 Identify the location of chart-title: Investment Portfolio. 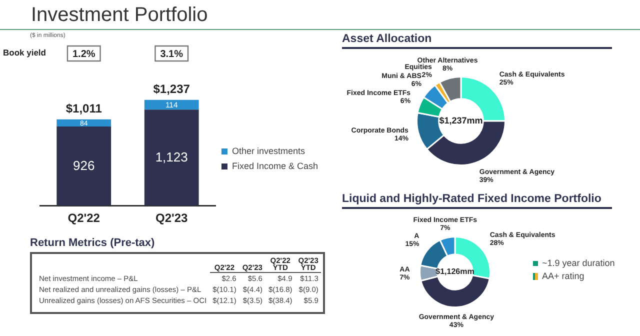
(119, 15).